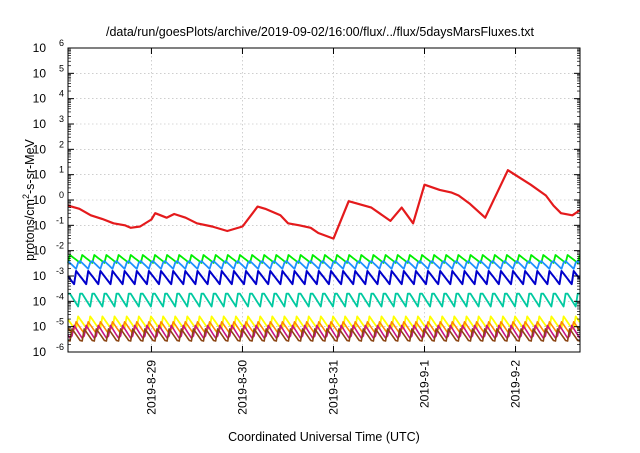 The width and height of the screenshot is (640, 453). What do you see at coordinates (61, 94) in the screenshot?
I see `y-tick-exponent: 4` at bounding box center [61, 94].